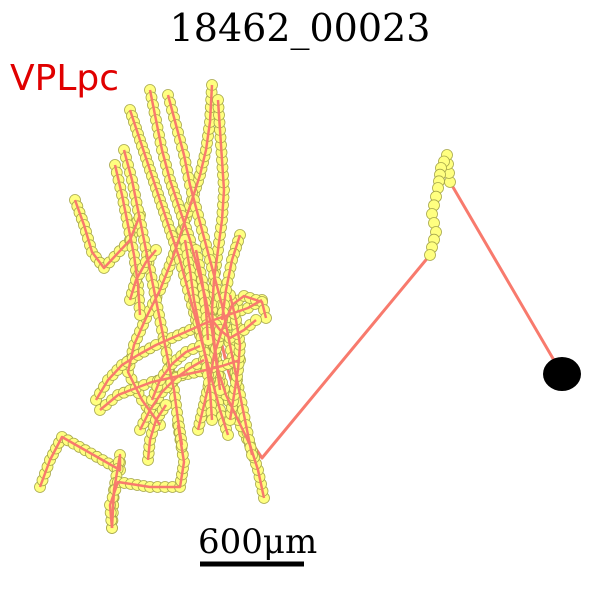  Describe the element at coordinates (65, 78) in the screenshot. I see `region-label: VPLpc` at that location.